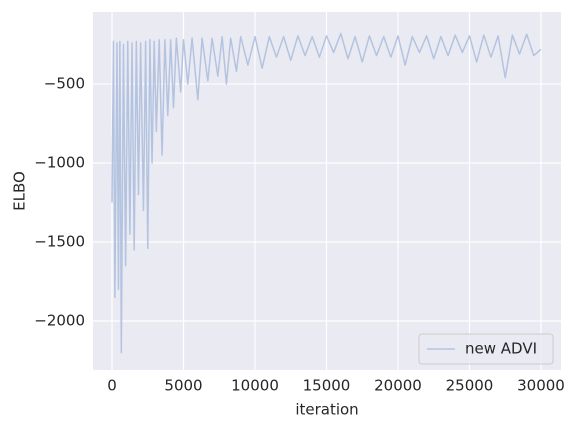  Describe the element at coordinates (327, 386) in the screenshot. I see `x-tick-label: 15000` at that location.